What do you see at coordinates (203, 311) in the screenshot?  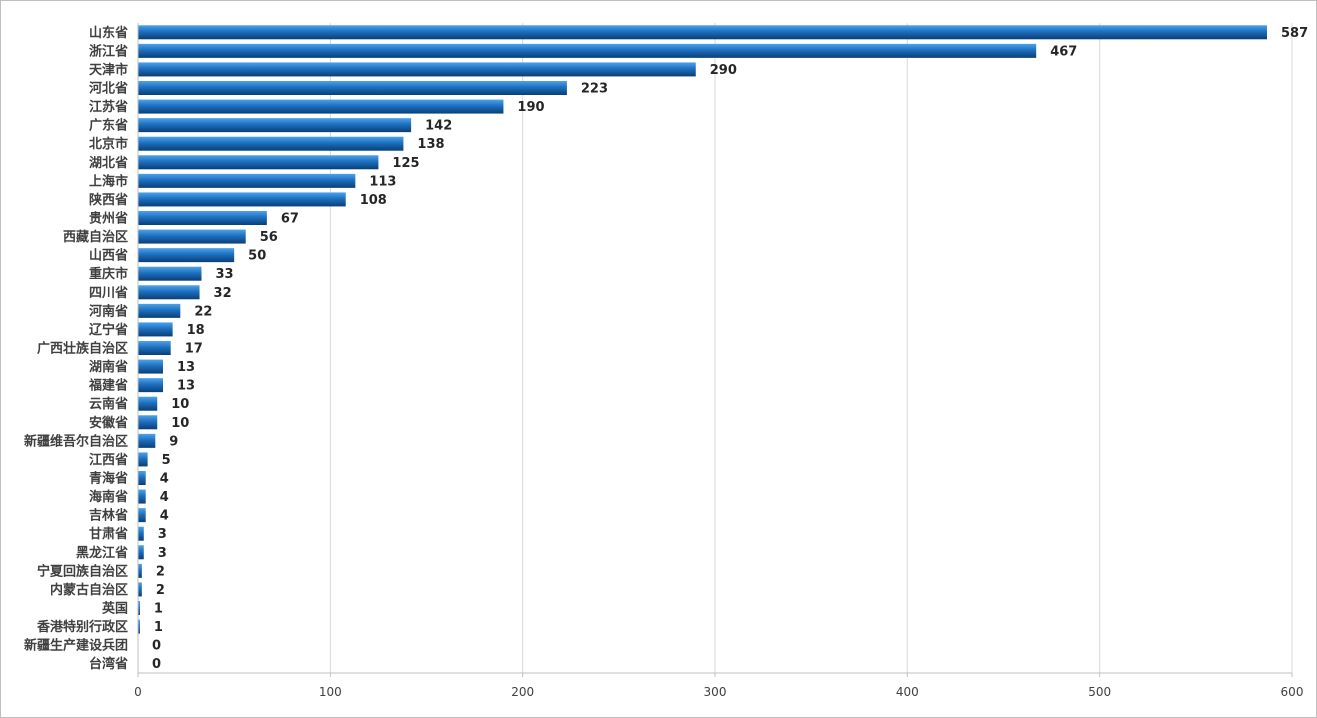 I see `data-label: 22` at bounding box center [203, 311].